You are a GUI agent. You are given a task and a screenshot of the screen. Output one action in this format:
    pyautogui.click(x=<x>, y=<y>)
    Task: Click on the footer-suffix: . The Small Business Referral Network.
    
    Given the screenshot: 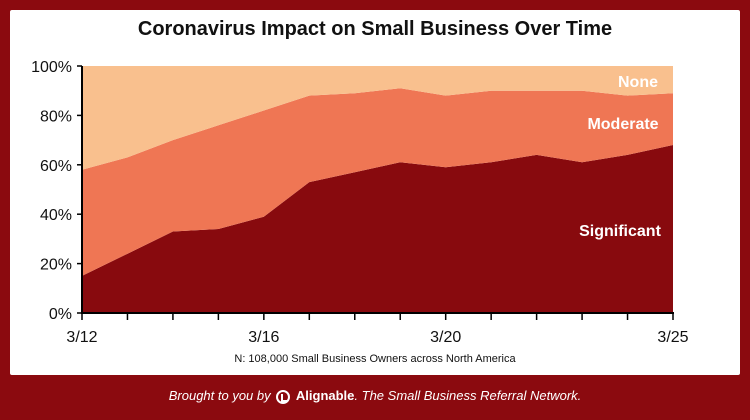 What is the action you would take?
    pyautogui.click(x=468, y=395)
    